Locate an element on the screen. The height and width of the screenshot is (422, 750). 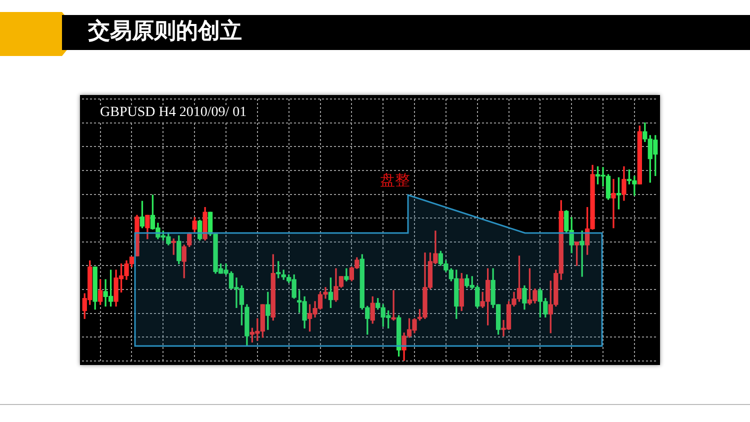
annotation: 盘整 is located at coordinates (395, 180).